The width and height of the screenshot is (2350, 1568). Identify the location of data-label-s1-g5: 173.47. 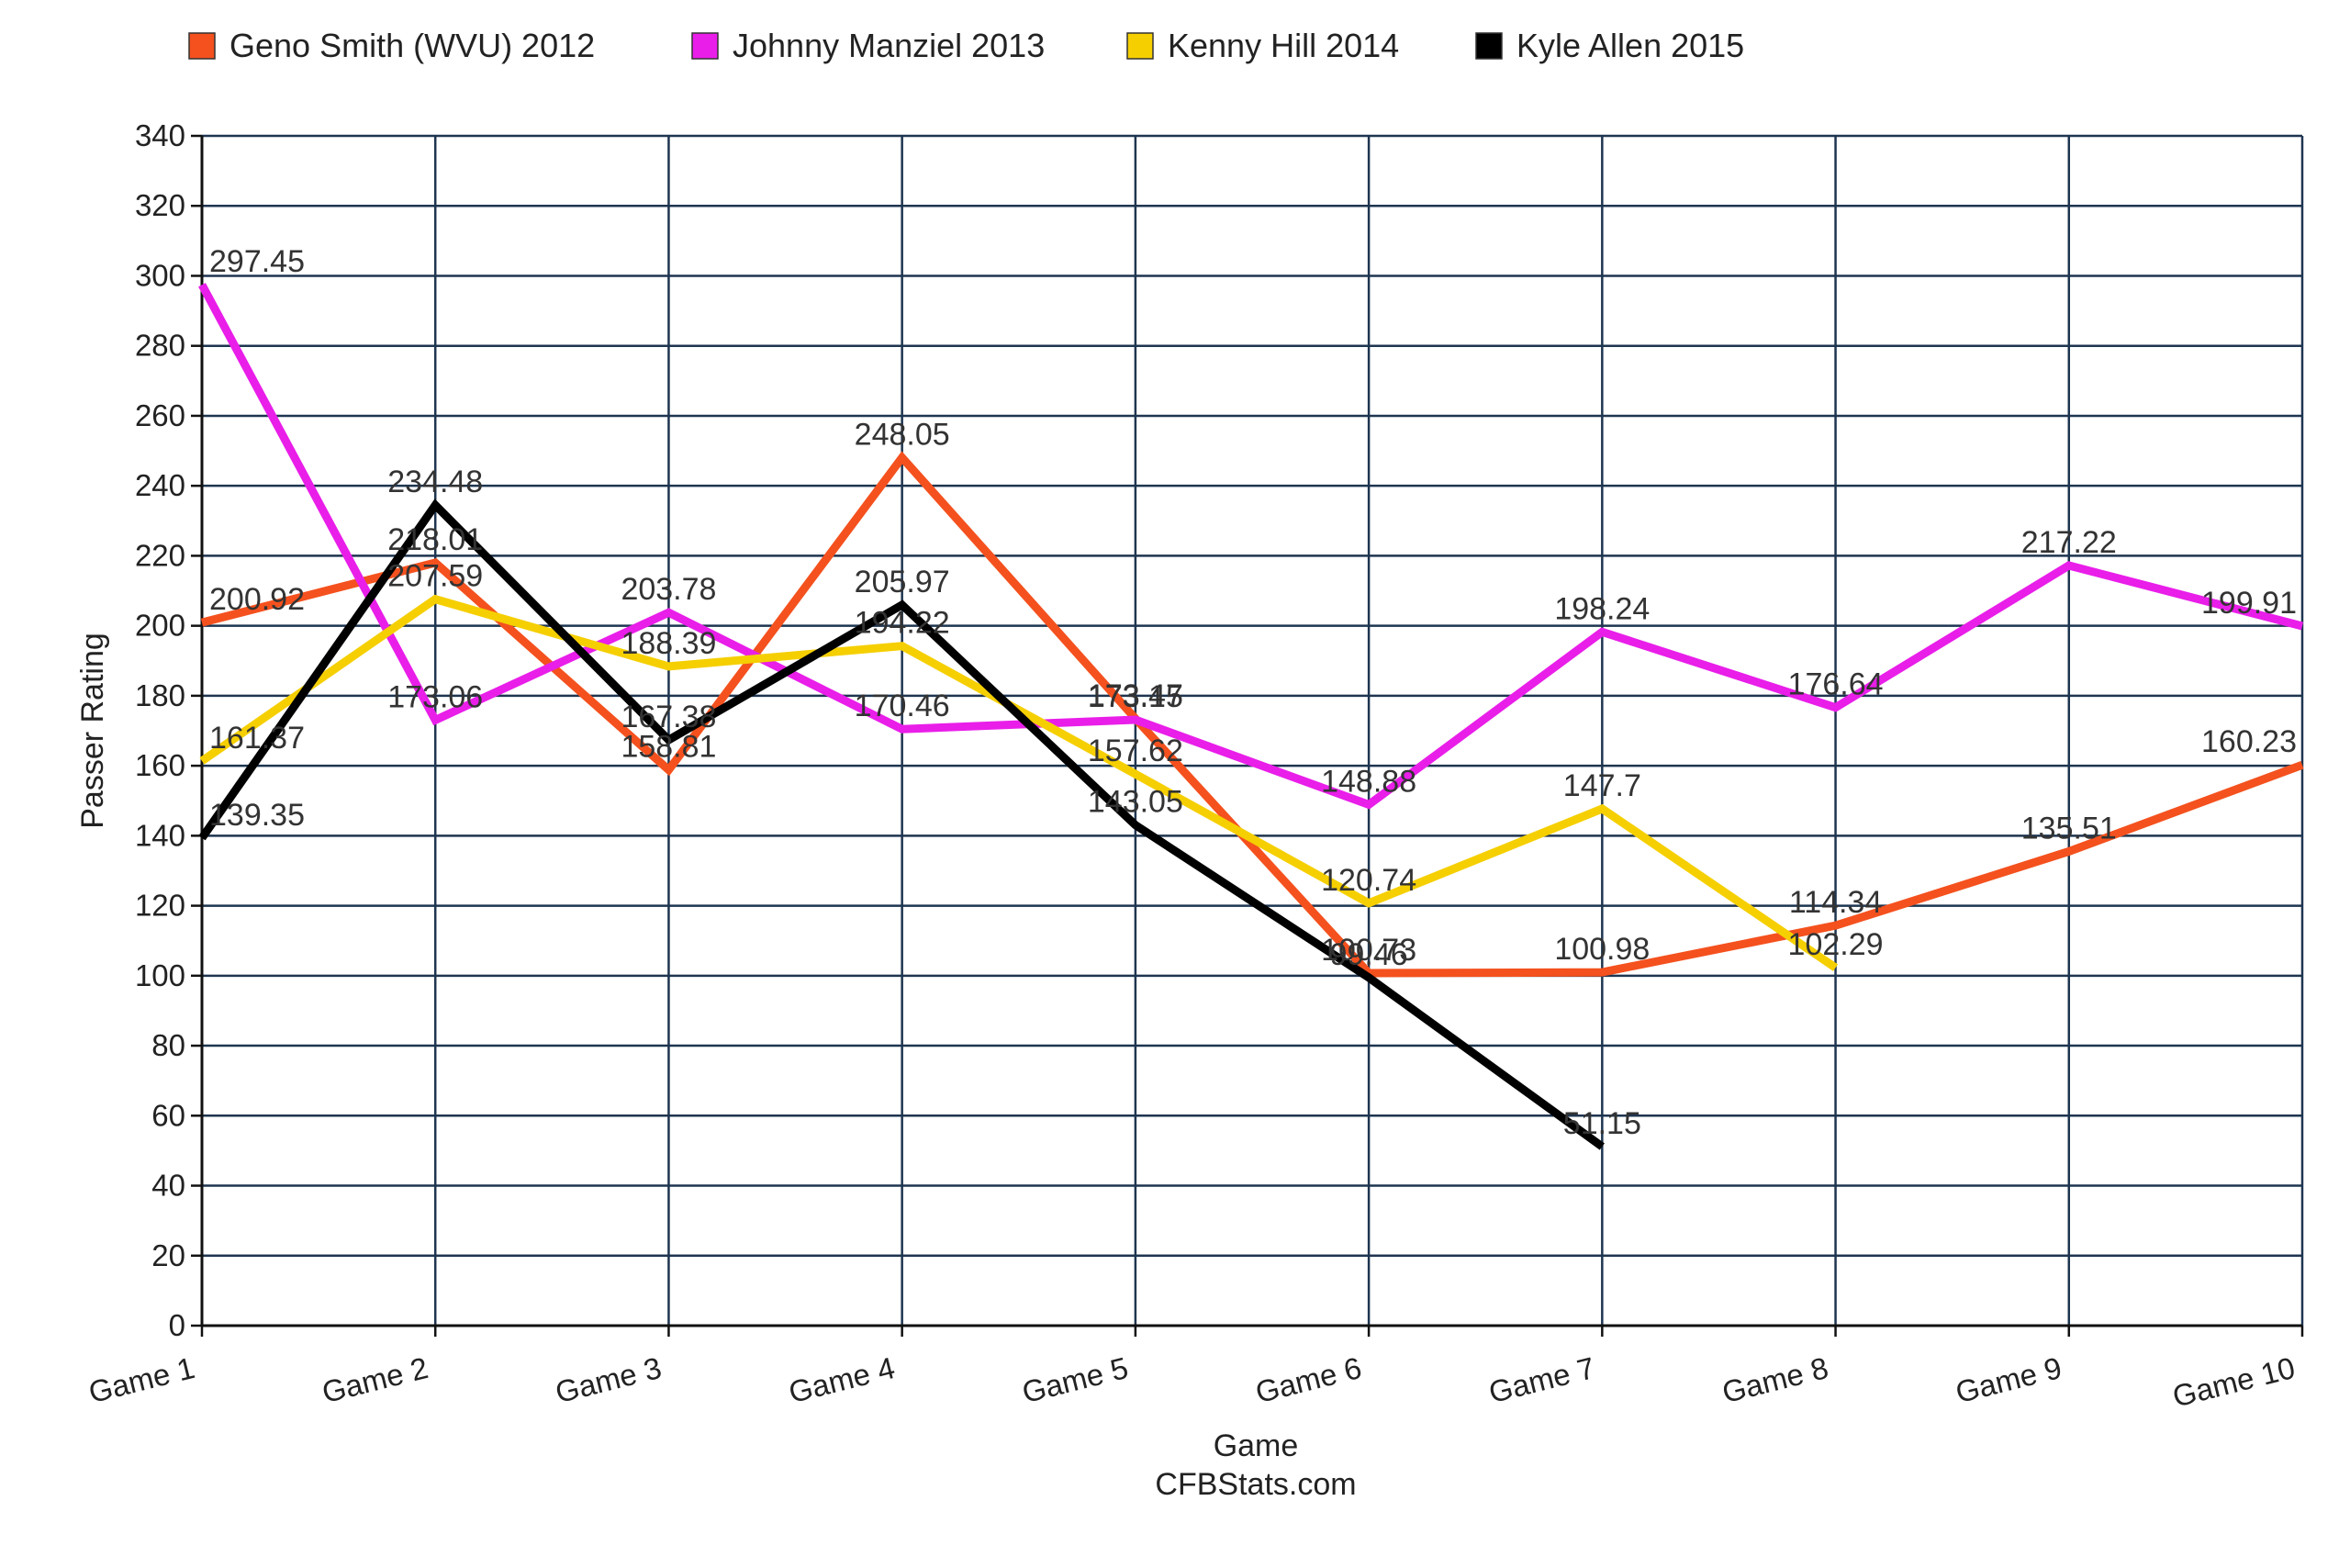
(1135, 695).